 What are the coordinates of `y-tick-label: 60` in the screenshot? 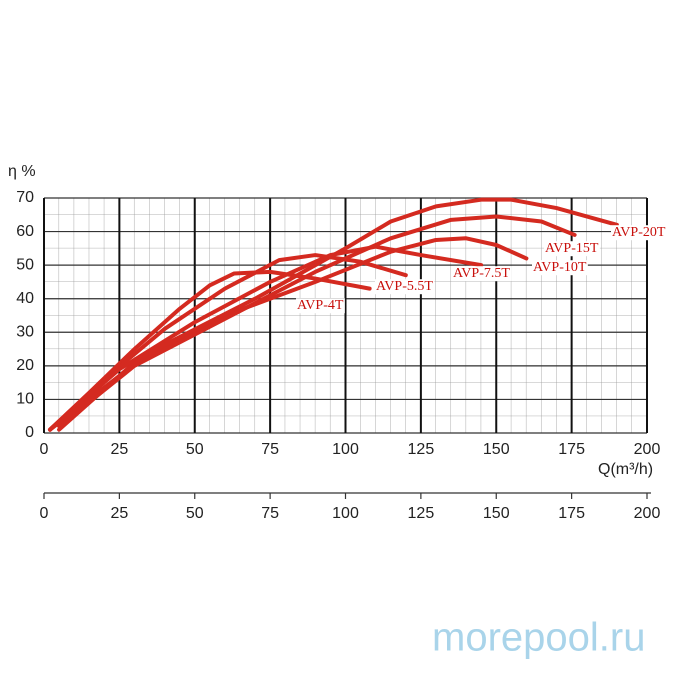 It's located at (25, 231).